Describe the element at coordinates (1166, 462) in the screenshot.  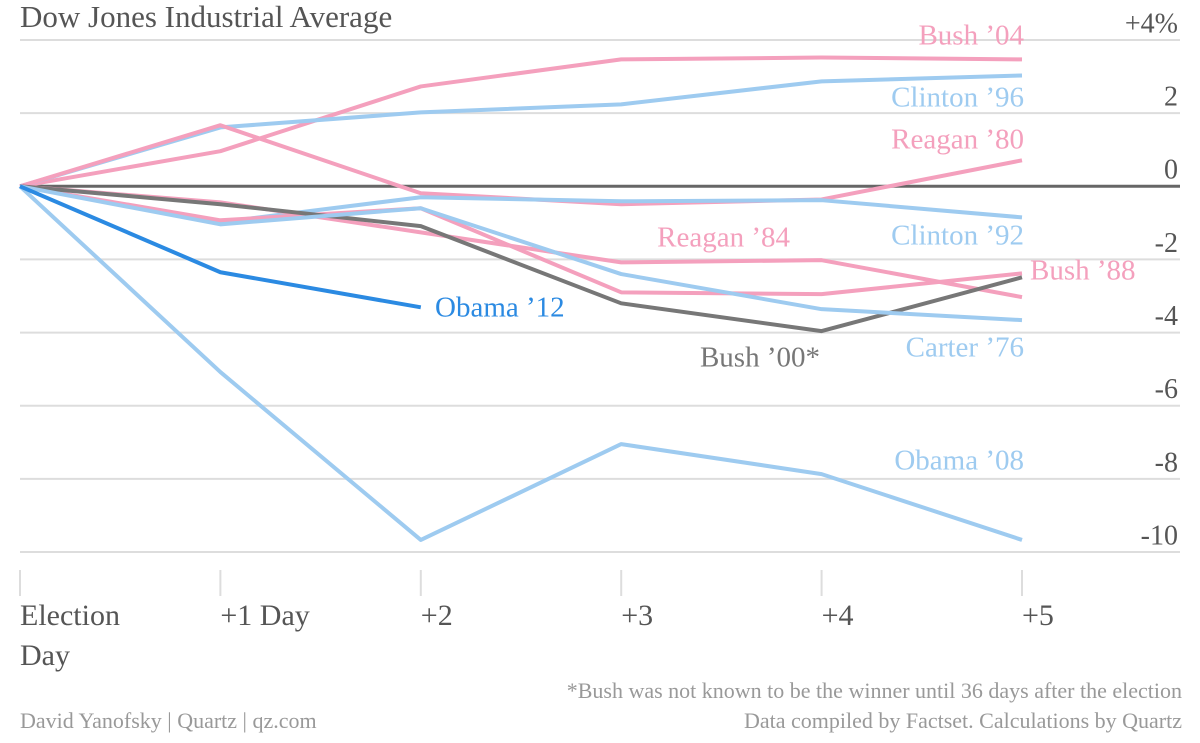
I see `y-tick-label: -8` at that location.